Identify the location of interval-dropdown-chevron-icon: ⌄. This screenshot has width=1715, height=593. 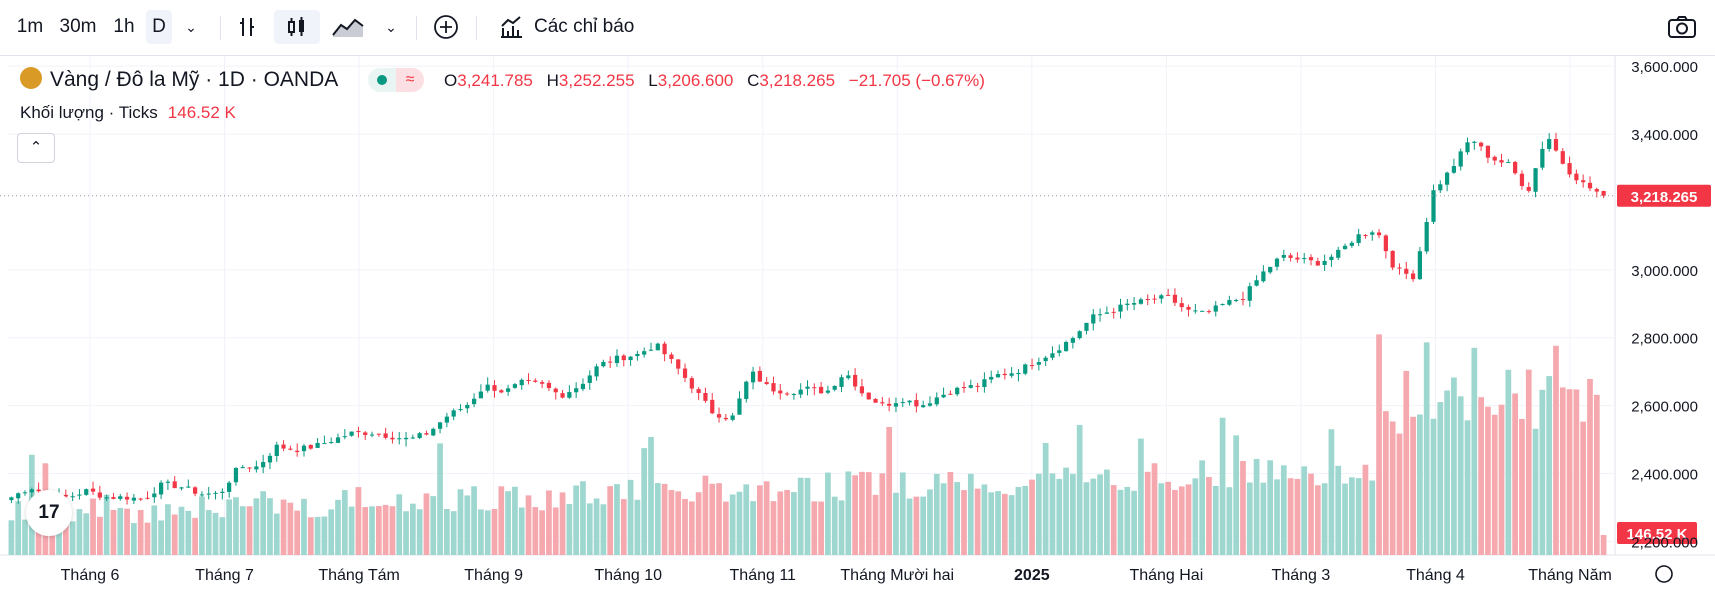
(191, 27).